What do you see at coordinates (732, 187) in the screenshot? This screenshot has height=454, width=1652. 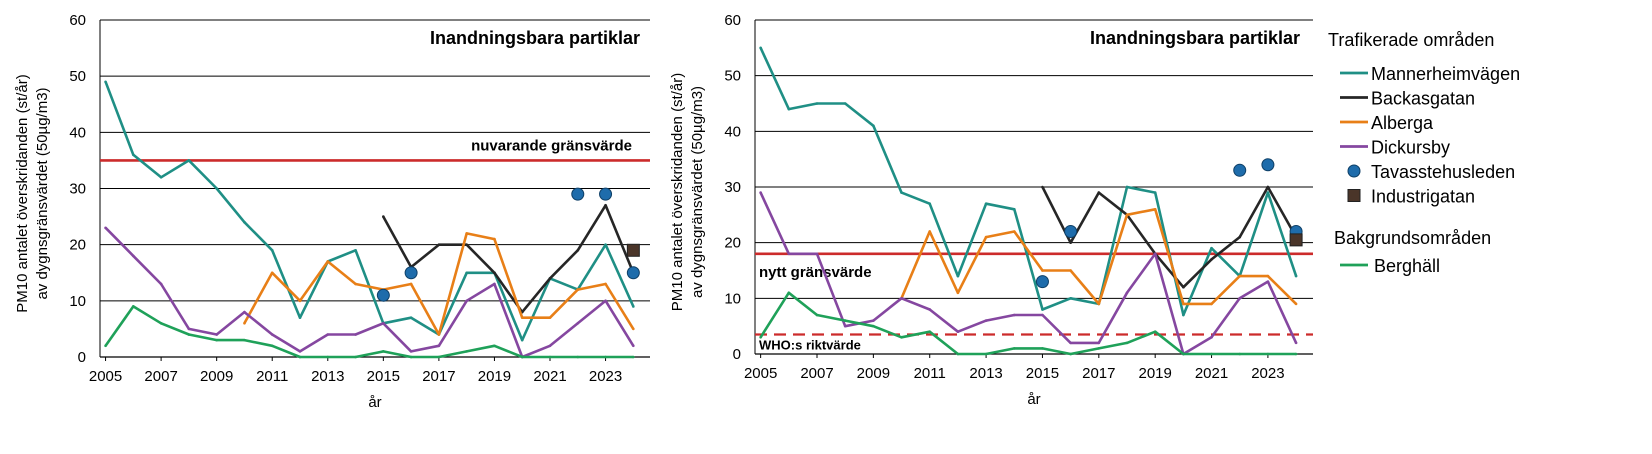 I see `y-tick-label: 30` at bounding box center [732, 187].